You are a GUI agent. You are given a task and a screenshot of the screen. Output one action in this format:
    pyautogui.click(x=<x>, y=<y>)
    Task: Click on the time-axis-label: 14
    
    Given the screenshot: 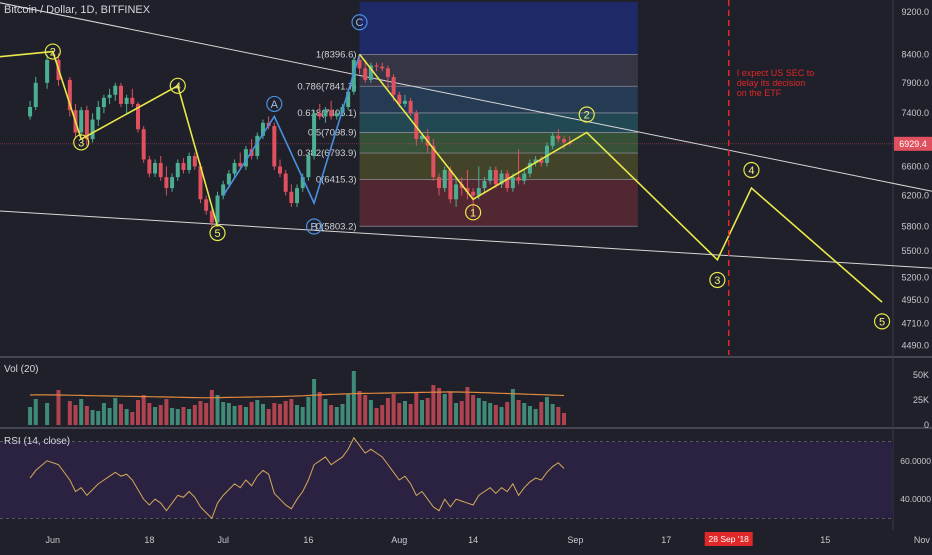 What is the action you would take?
    pyautogui.click(x=473, y=540)
    